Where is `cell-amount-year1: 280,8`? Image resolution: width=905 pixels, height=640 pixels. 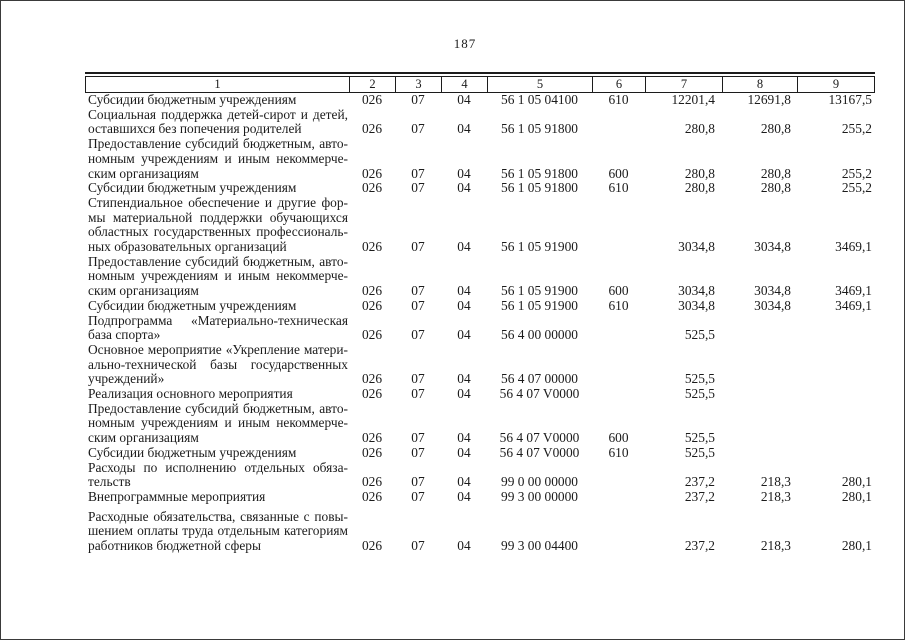
cell-amount-year1: 280,8 is located at coordinates (699, 129).